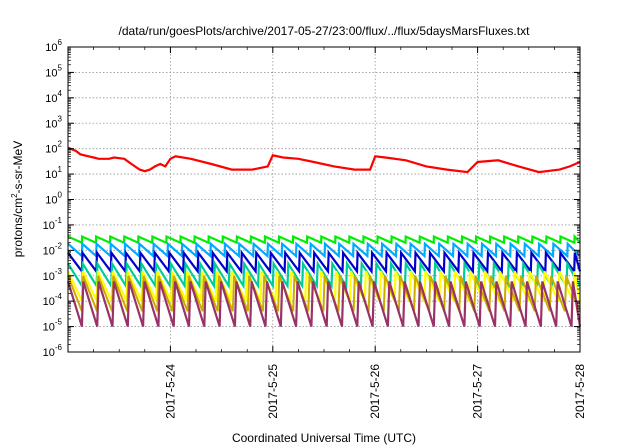  Describe the element at coordinates (53, 173) in the screenshot. I see `y-tick-label: 10¹` at that location.